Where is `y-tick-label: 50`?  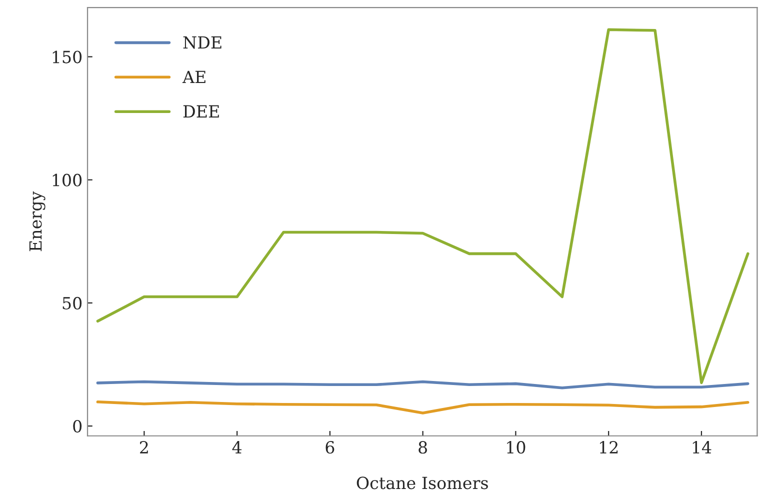 y-tick-label: 50 is located at coordinates (72, 303).